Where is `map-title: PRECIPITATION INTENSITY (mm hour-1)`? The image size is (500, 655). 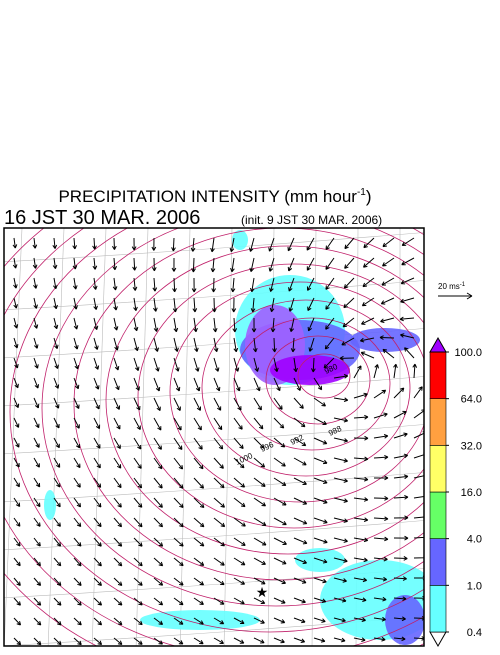 map-title: PRECIPITATION INTENSITY (mm hour-1) is located at coordinates (214, 196).